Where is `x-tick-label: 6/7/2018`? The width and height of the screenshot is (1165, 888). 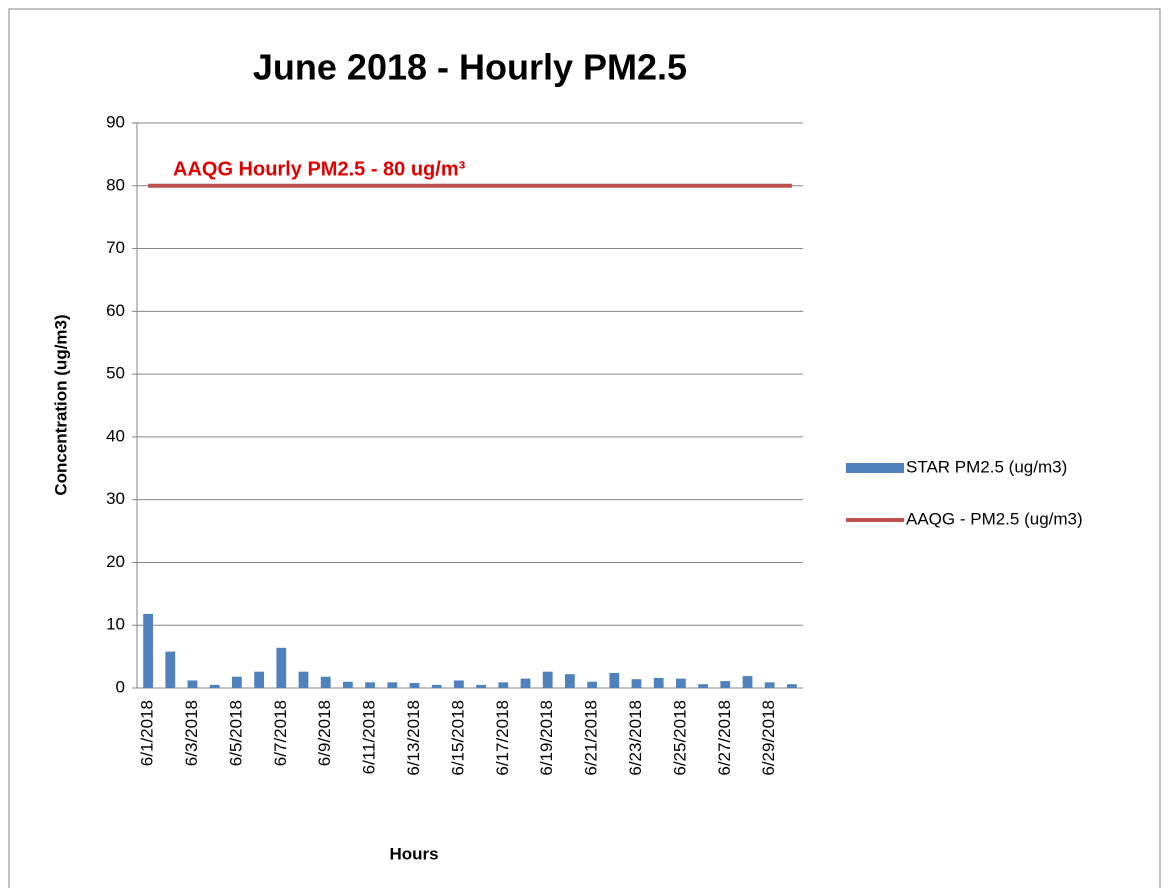 x-tick-label: 6/7/2018 is located at coordinates (280, 733).